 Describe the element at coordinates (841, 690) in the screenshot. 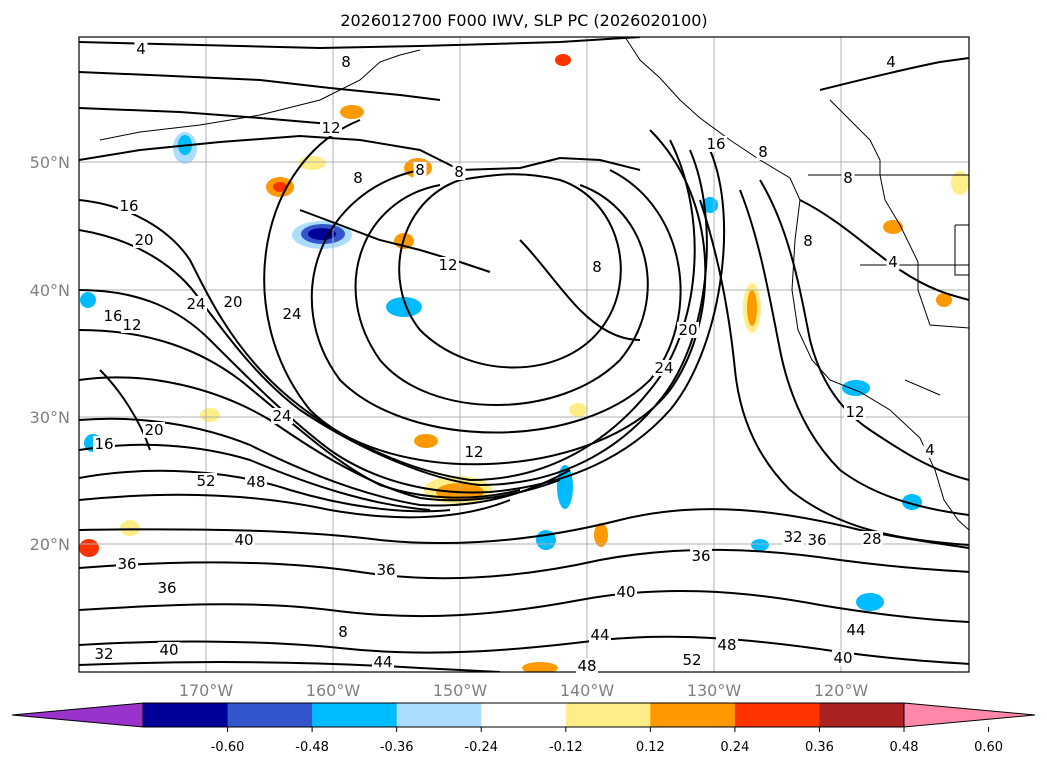

I see `lon-label-120w: 120°W` at that location.